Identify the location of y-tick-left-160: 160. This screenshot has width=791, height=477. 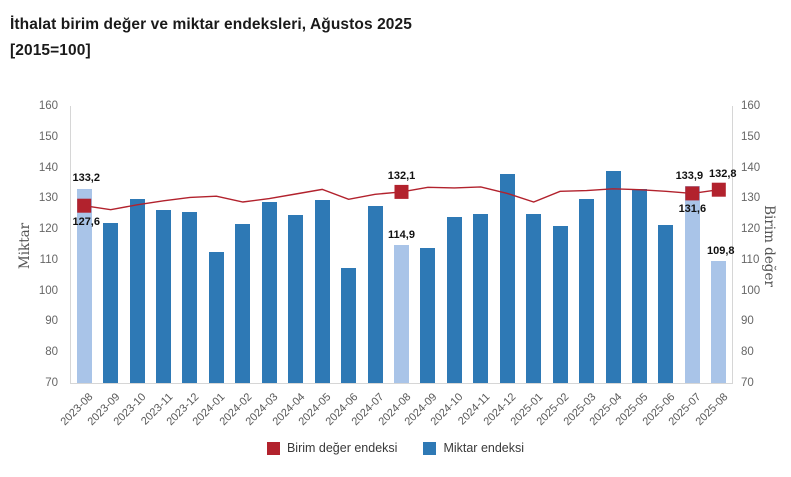
(48, 106).